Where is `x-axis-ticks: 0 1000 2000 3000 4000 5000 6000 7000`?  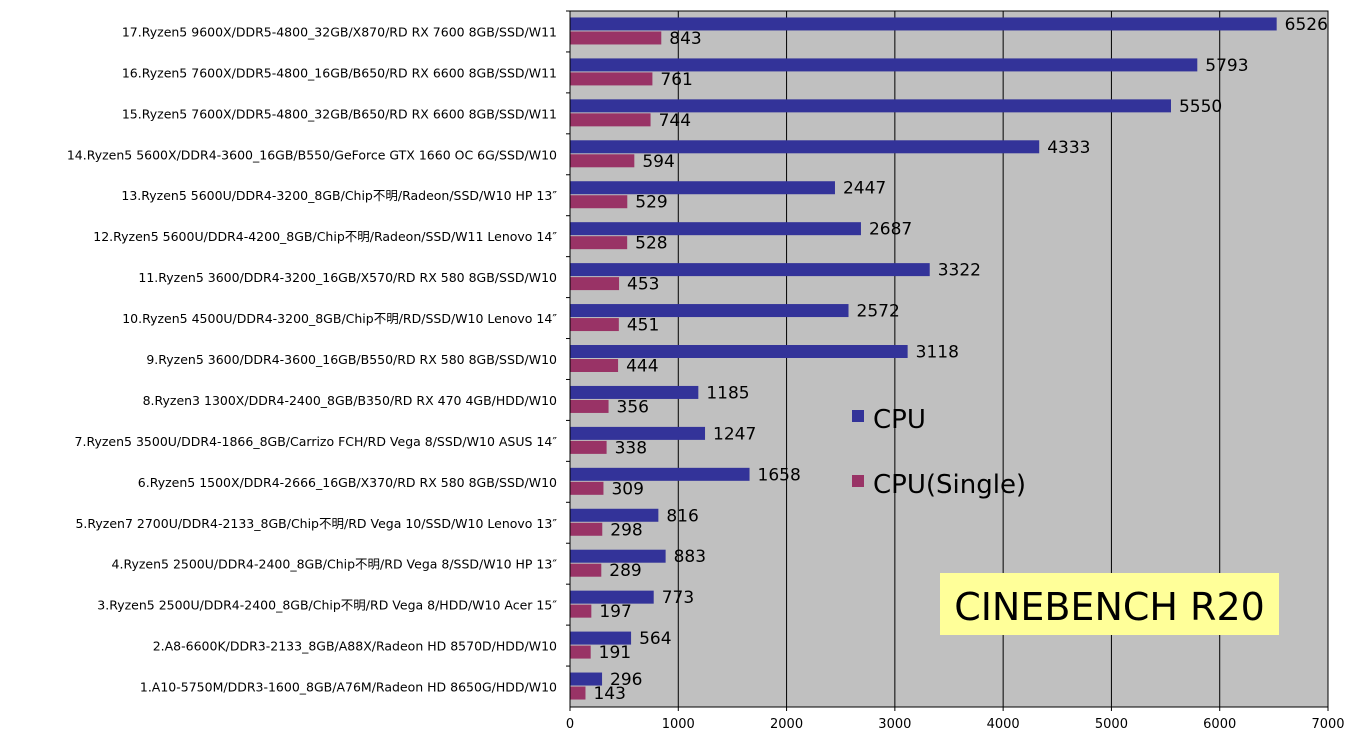 x-axis-ticks: 0 1000 2000 3000 4000 5000 6000 7000 is located at coordinates (955, 719).